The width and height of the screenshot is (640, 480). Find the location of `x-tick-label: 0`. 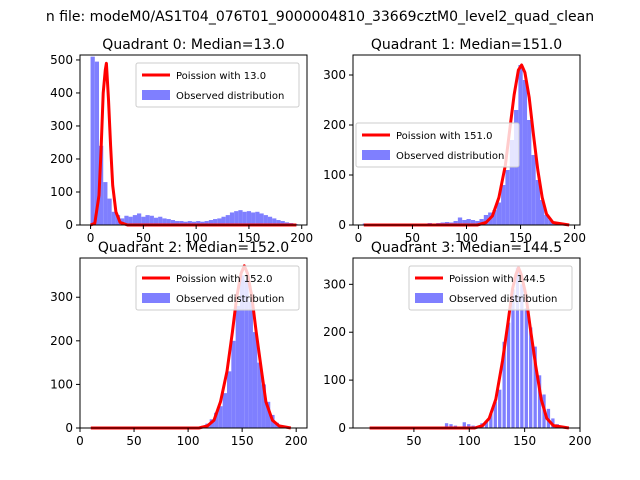

x-tick-label: 0 is located at coordinates (359, 238).